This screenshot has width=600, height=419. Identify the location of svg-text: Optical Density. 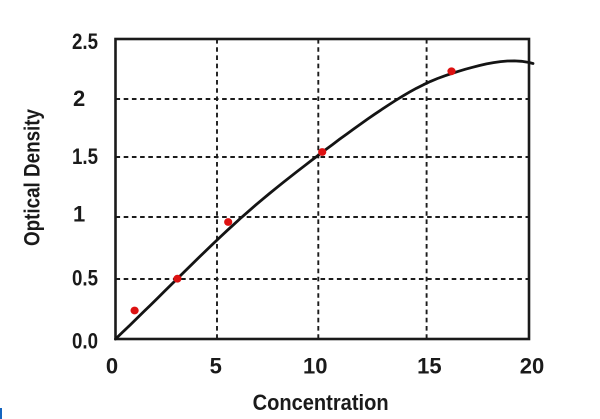
(32, 177).